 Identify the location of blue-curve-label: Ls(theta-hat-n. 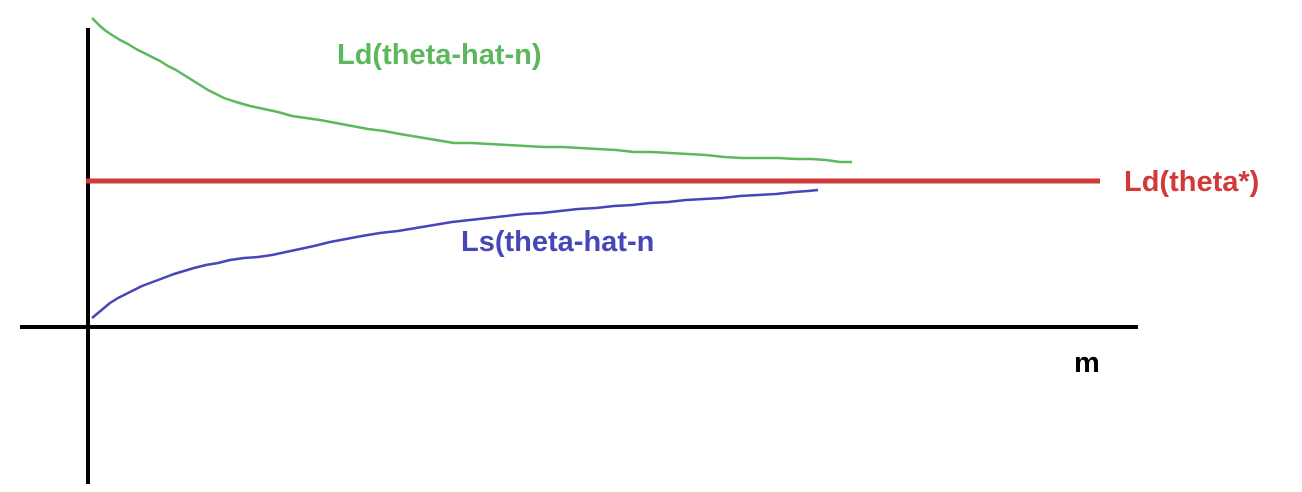
(557, 242).